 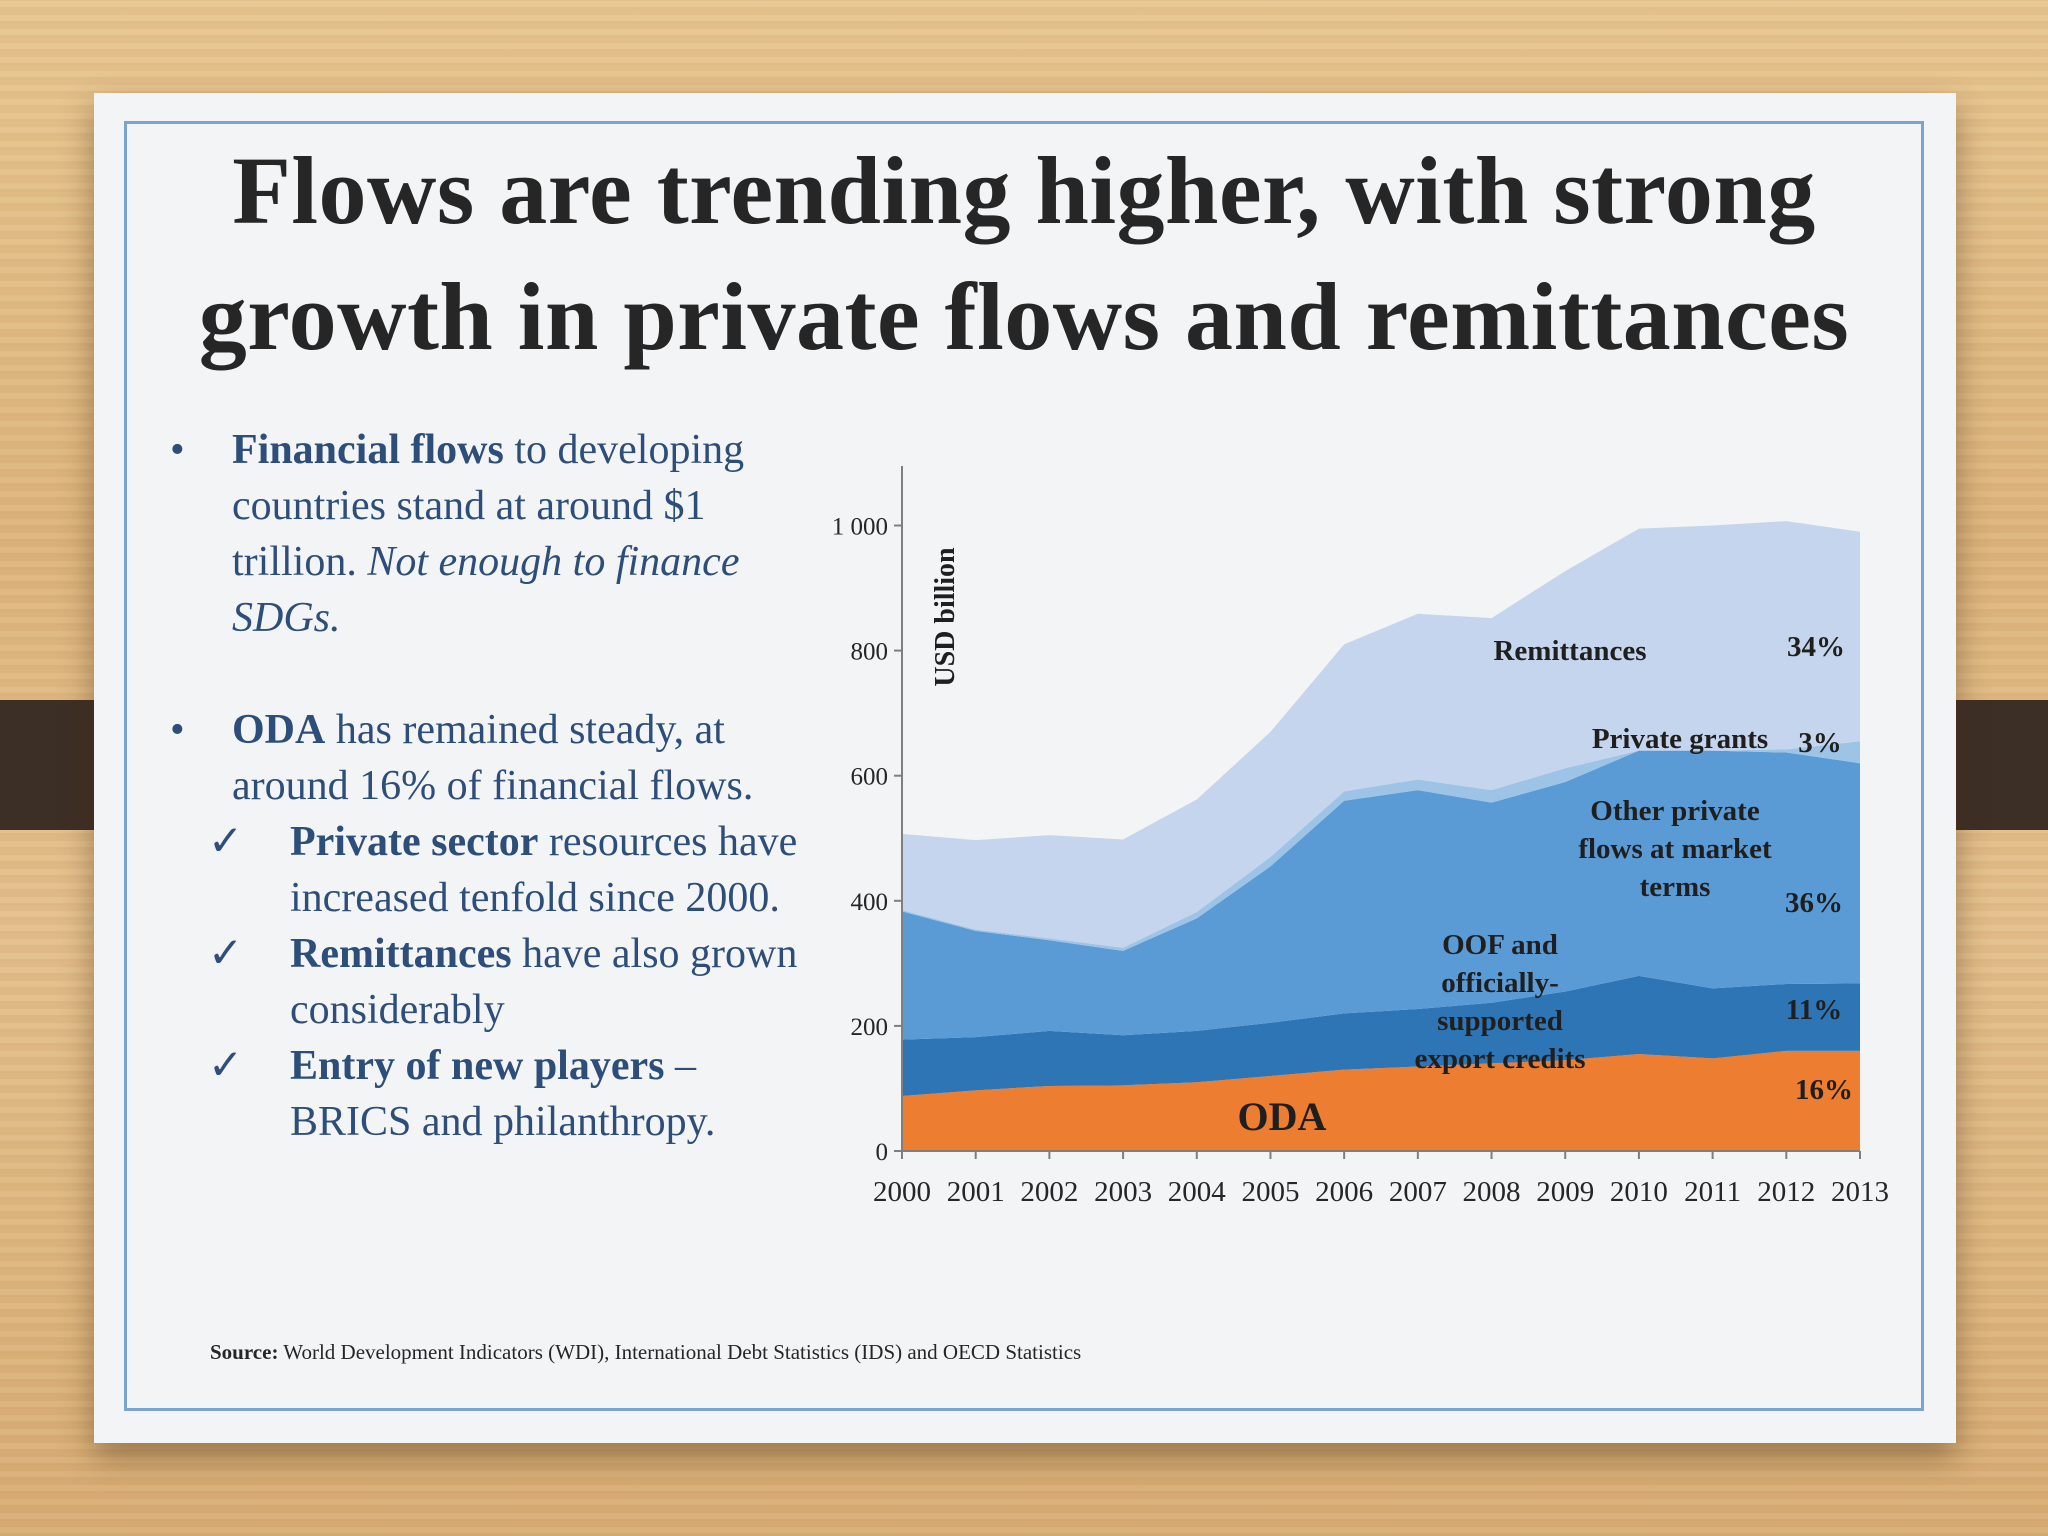 I want to click on label-oof: OOF and, so click(x=1500, y=945).